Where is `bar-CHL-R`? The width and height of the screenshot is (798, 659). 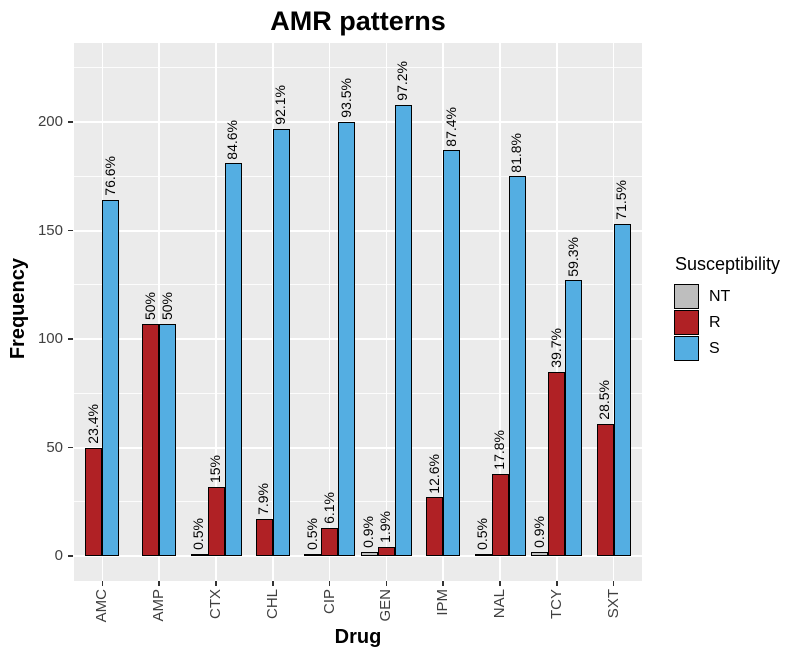
bar-CHL-R is located at coordinates (264, 537).